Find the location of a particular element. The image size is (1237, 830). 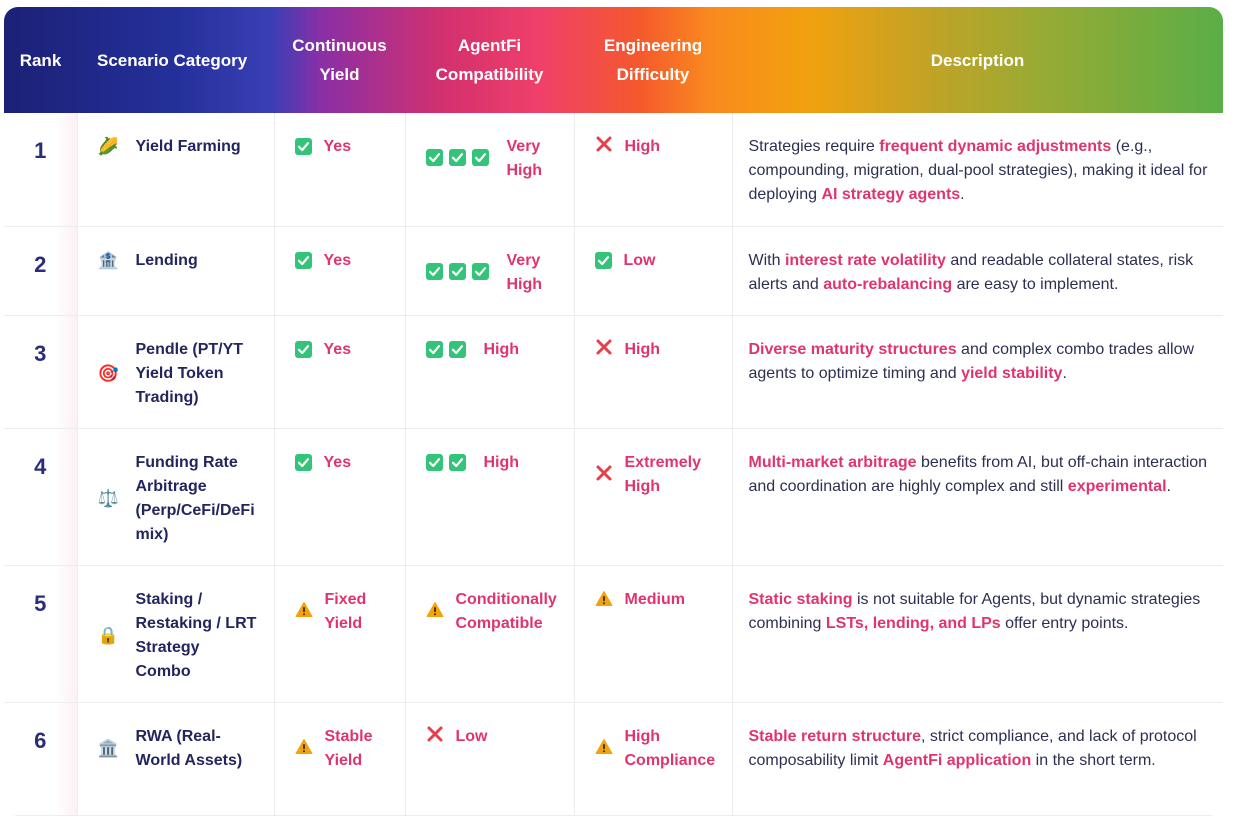

header-rank: Rank is located at coordinates (40, 60).